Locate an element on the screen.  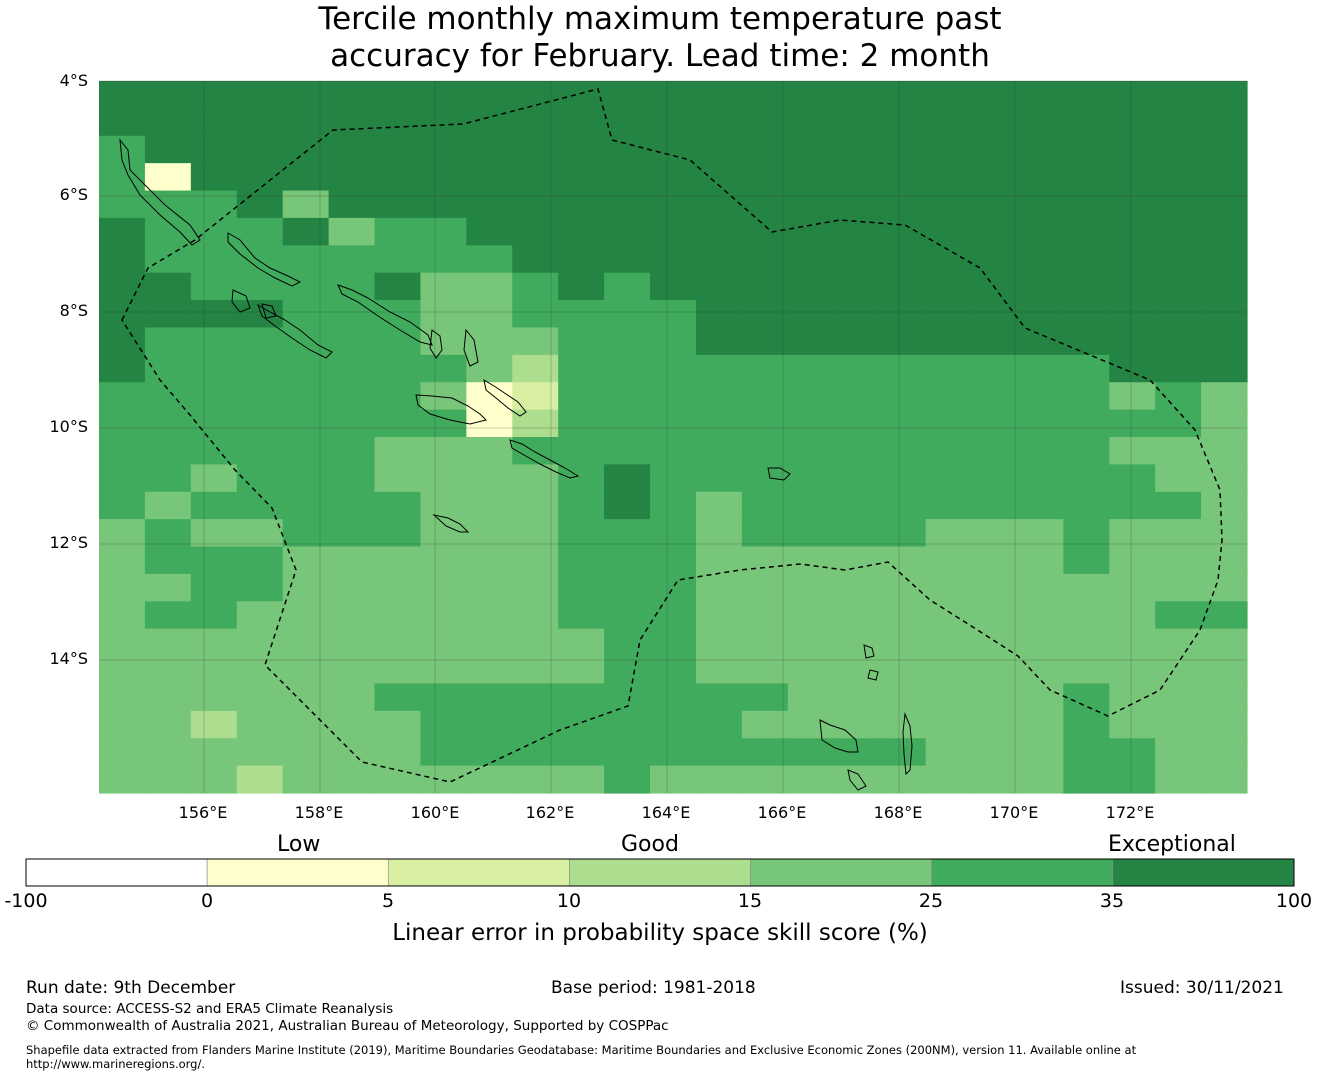
colorbar-category-exceptional: Exceptional is located at coordinates (1172, 844).